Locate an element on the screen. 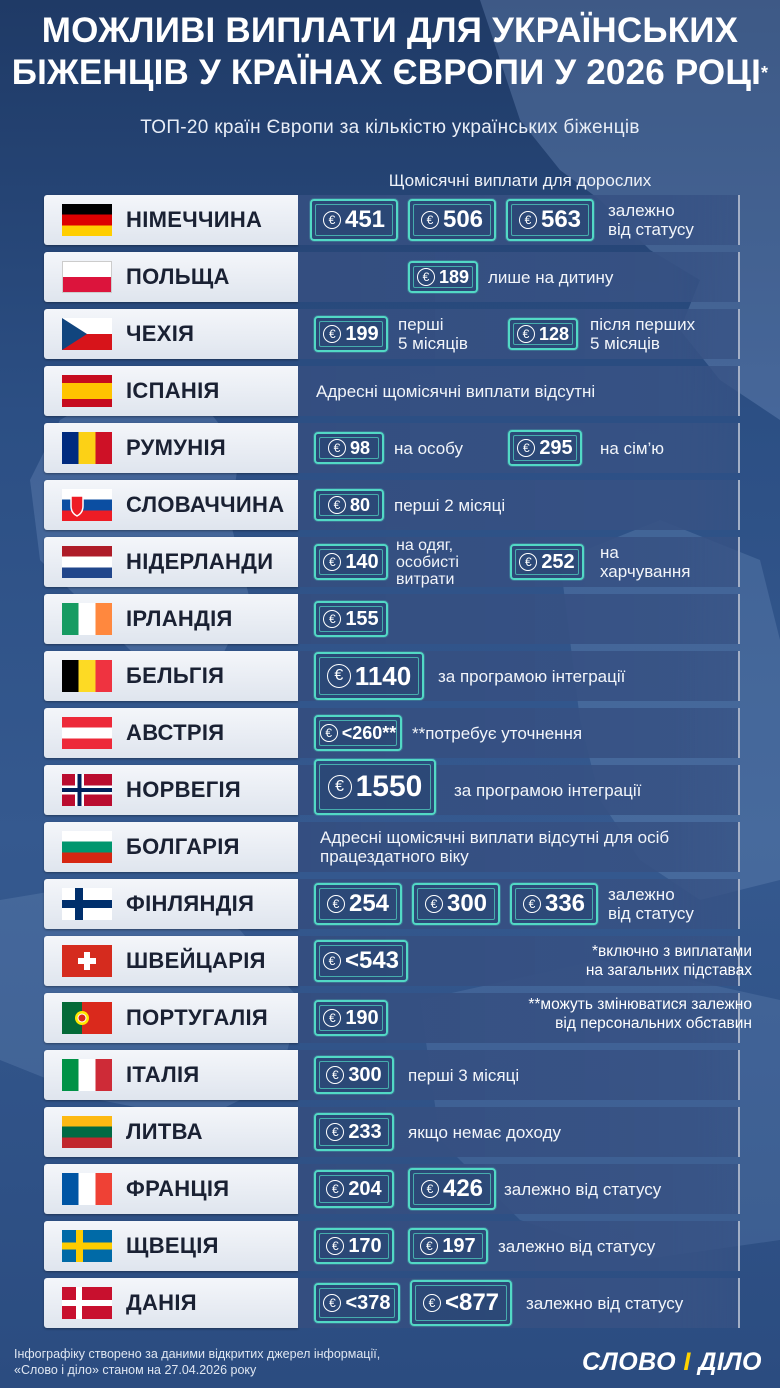 Image resolution: width=780 pixels, height=1388 pixels. payment-cell: €451 €506 €563 залежно від статусу is located at coordinates (519, 220).